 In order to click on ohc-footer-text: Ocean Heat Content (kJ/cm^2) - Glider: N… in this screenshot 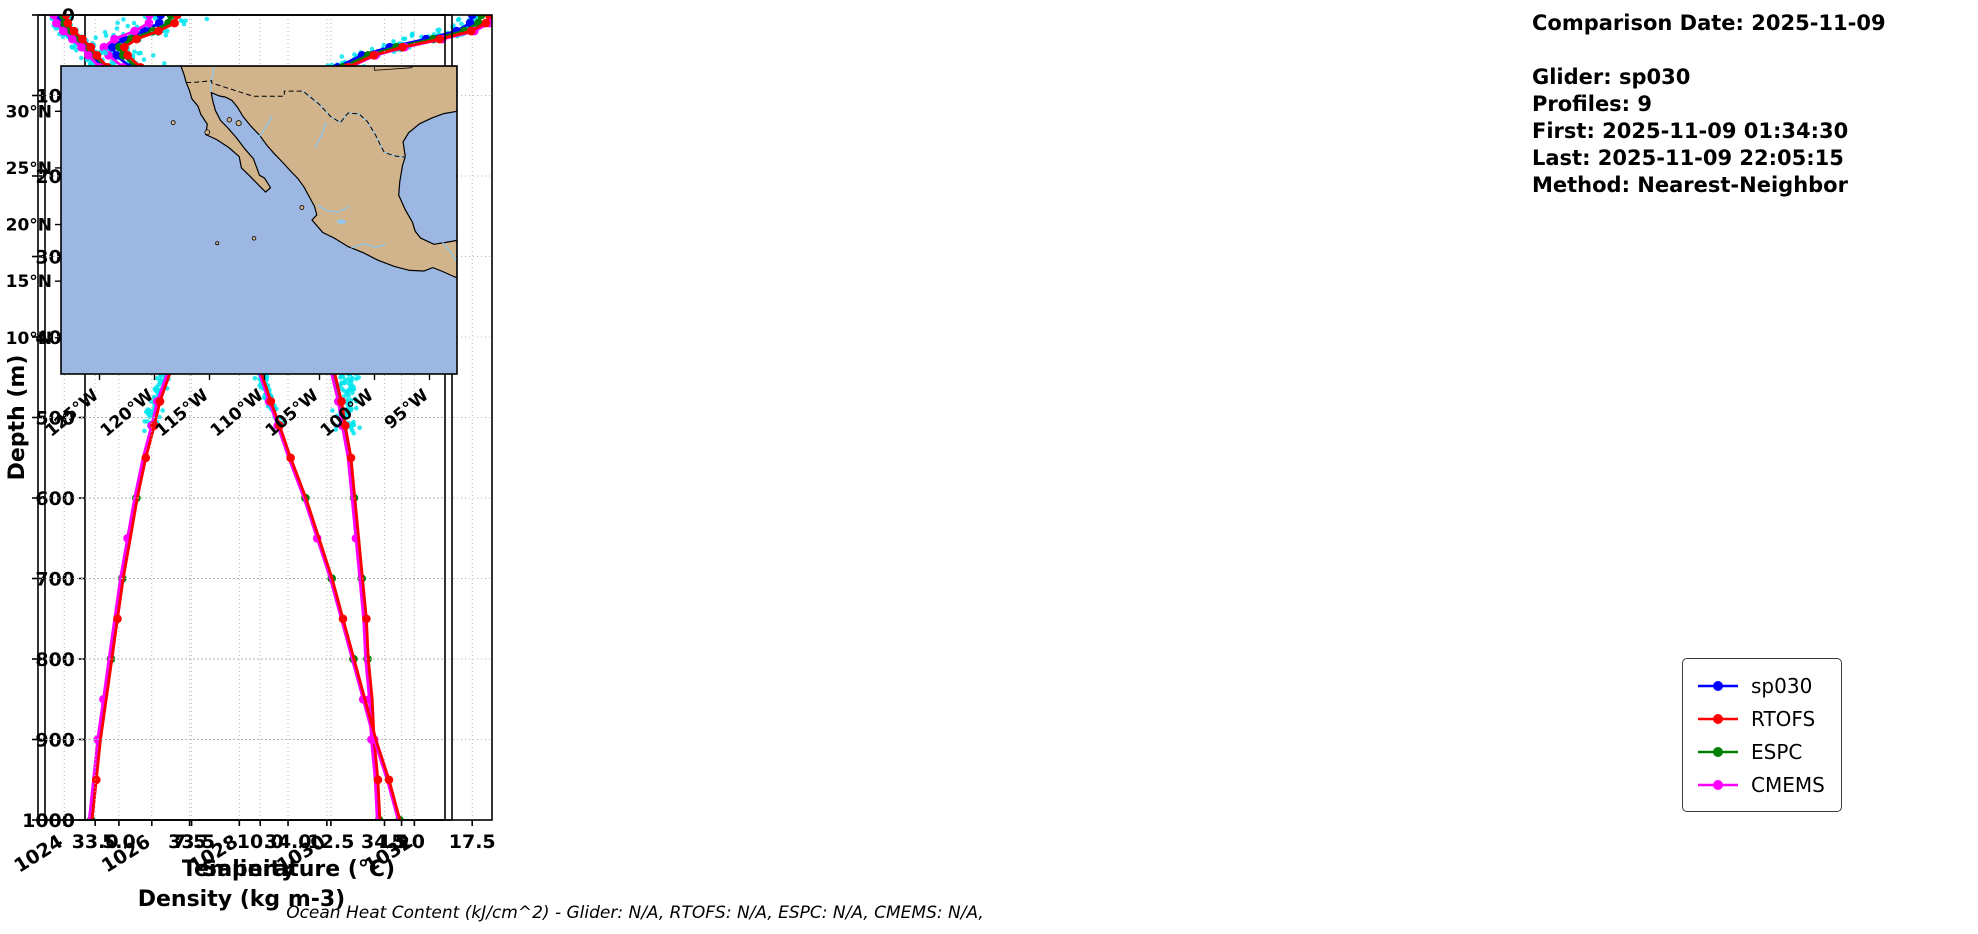, I will do `click(635, 913)`.